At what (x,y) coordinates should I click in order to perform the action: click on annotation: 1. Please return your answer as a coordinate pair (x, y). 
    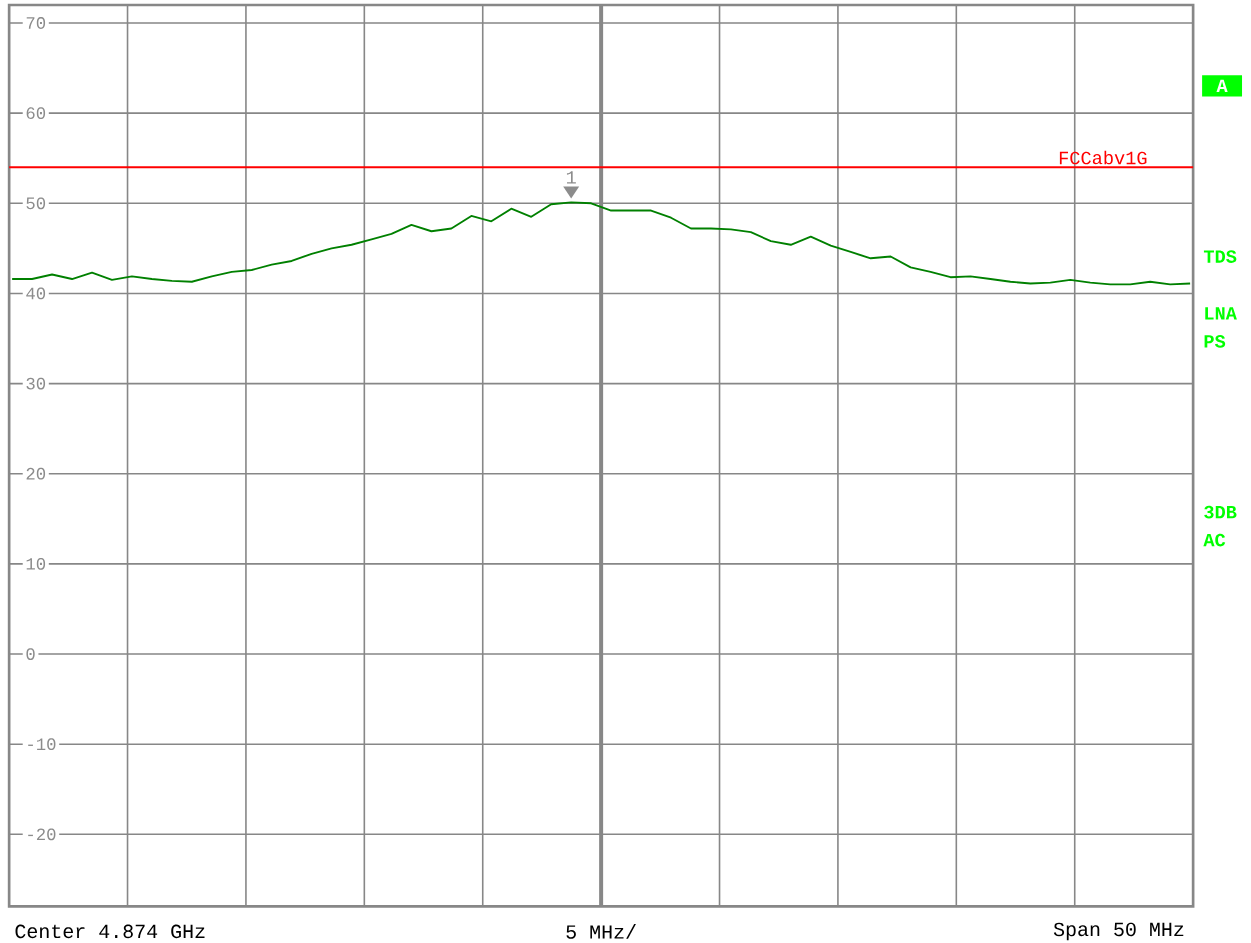
    Looking at the image, I should click on (571, 177).